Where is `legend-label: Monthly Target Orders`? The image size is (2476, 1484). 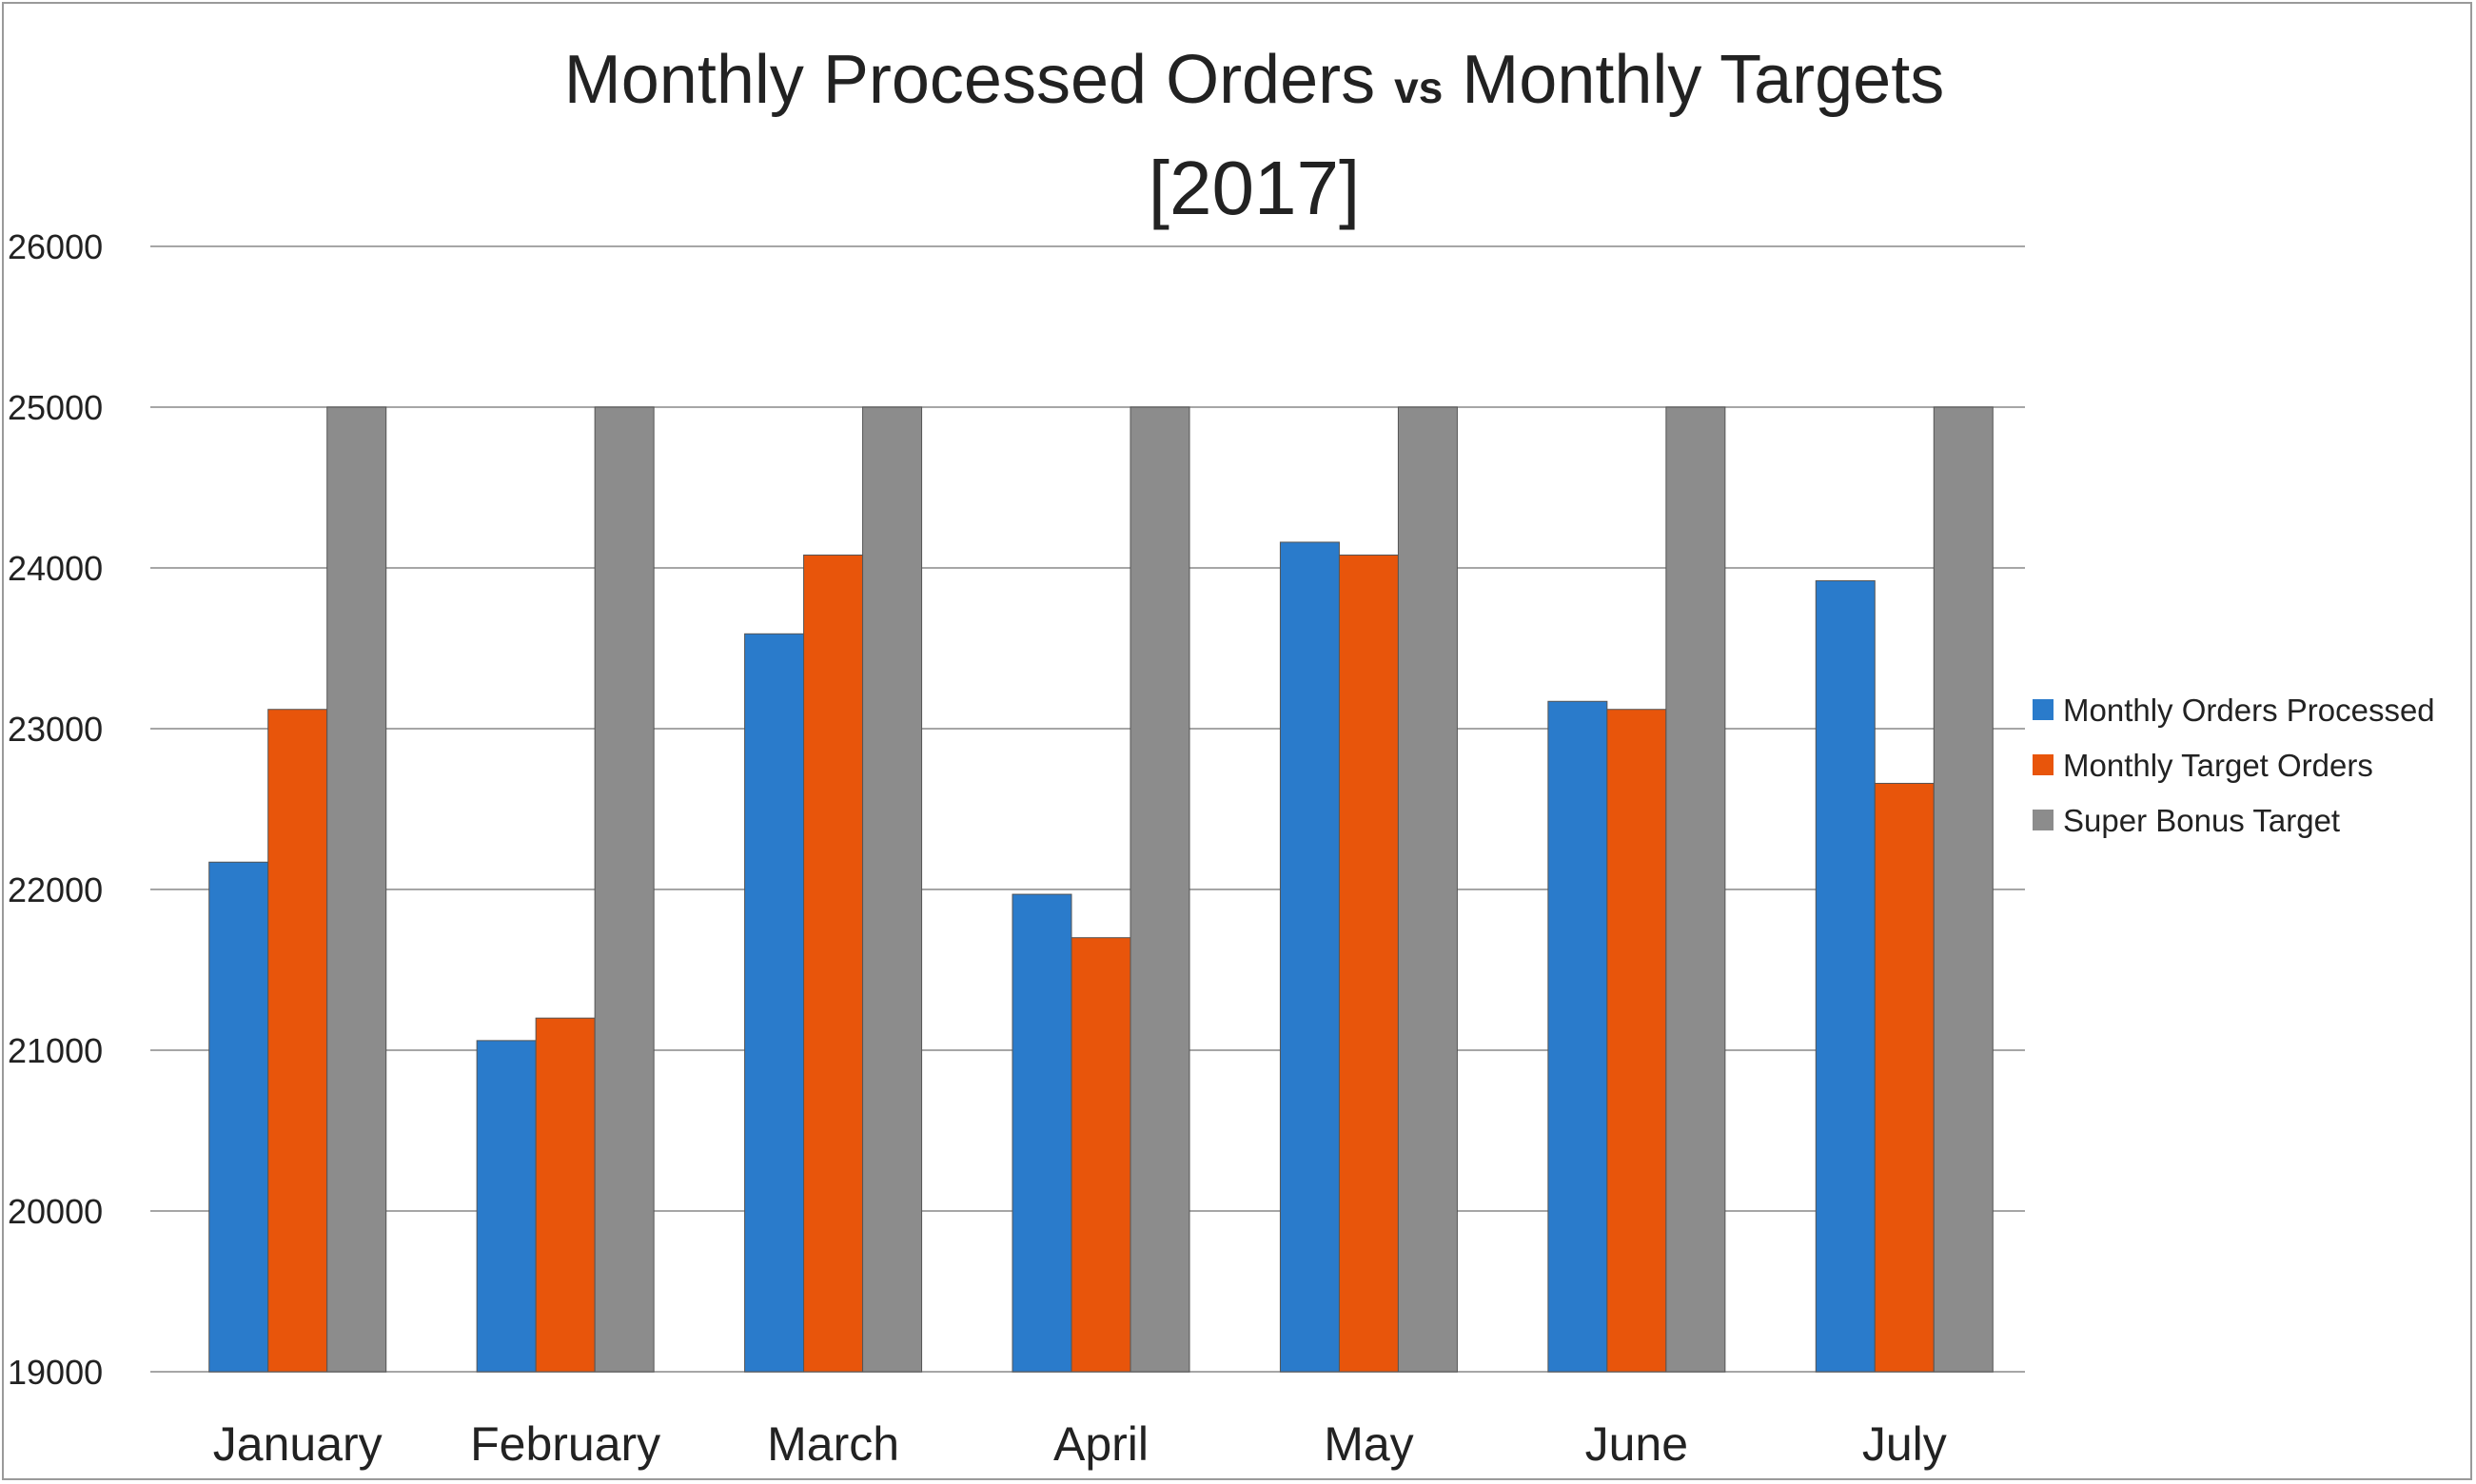
legend-label: Monthly Target Orders is located at coordinates (2218, 765).